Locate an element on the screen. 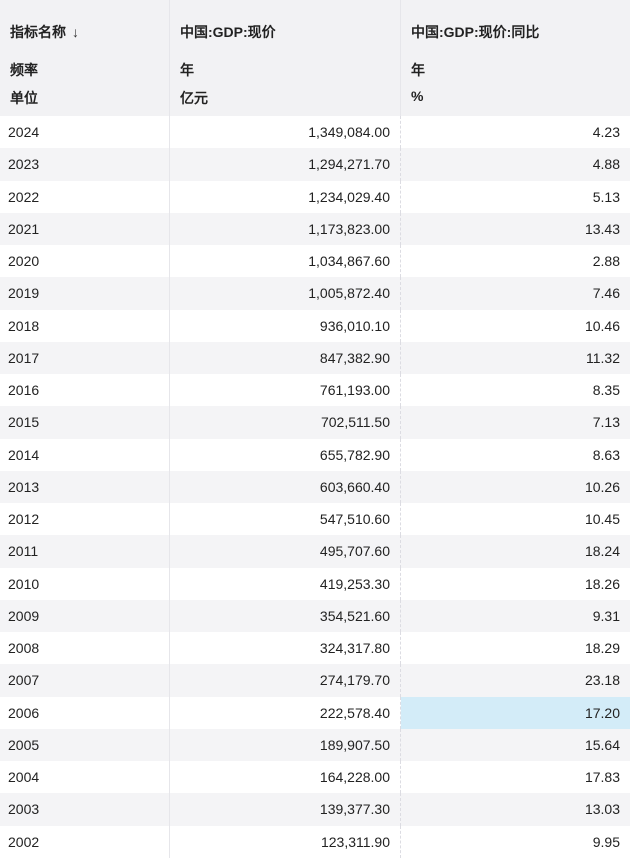 The image size is (630, 858). gdp-value-cell: 1,005,872.40 is located at coordinates (285, 293).